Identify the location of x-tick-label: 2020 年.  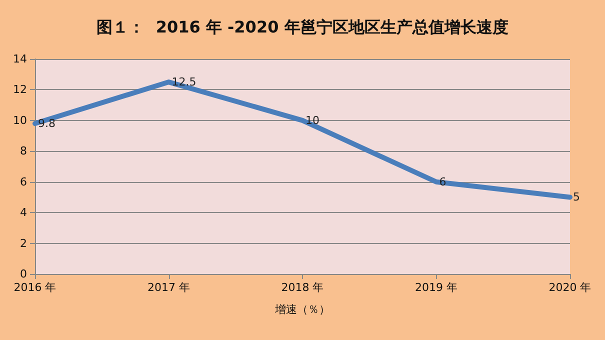
(570, 287).